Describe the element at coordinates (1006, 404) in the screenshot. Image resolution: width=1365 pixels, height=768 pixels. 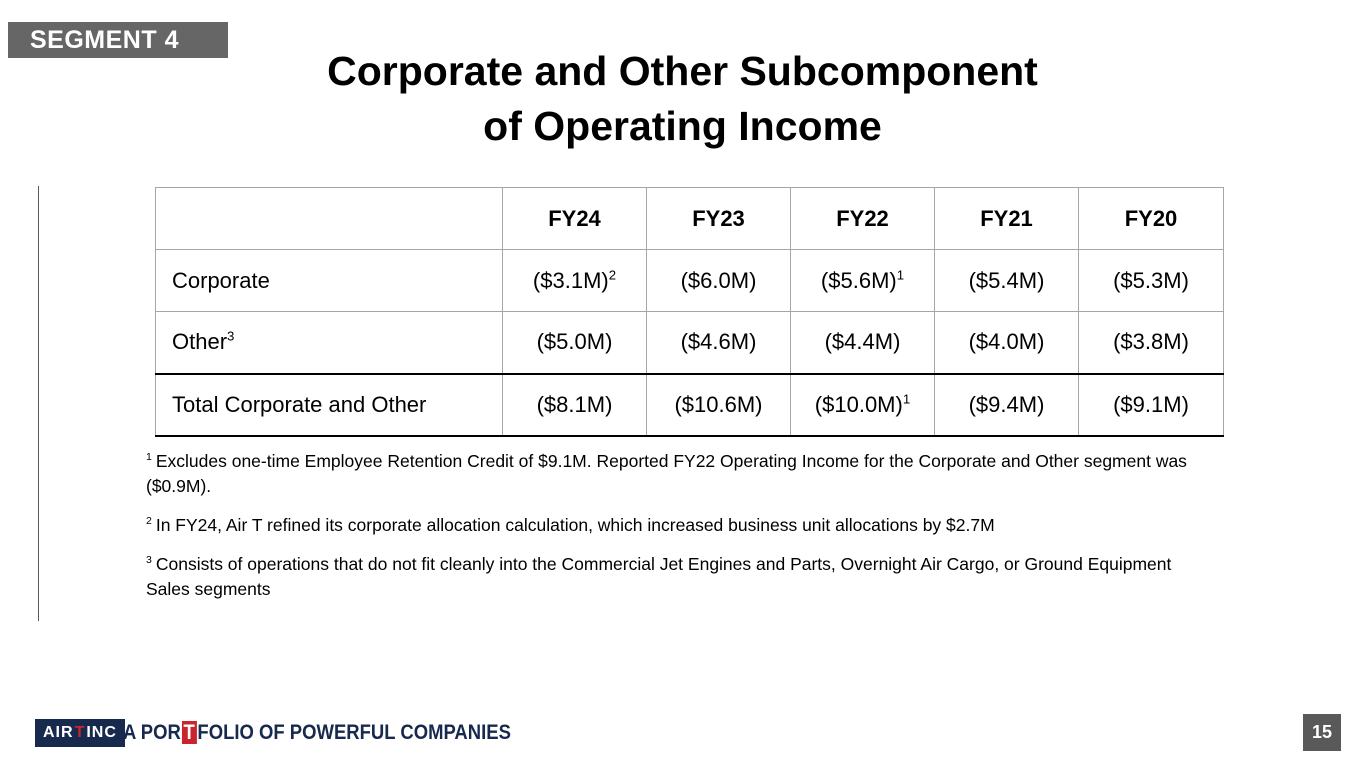
I see `table-cell: ($9.4M)` at that location.